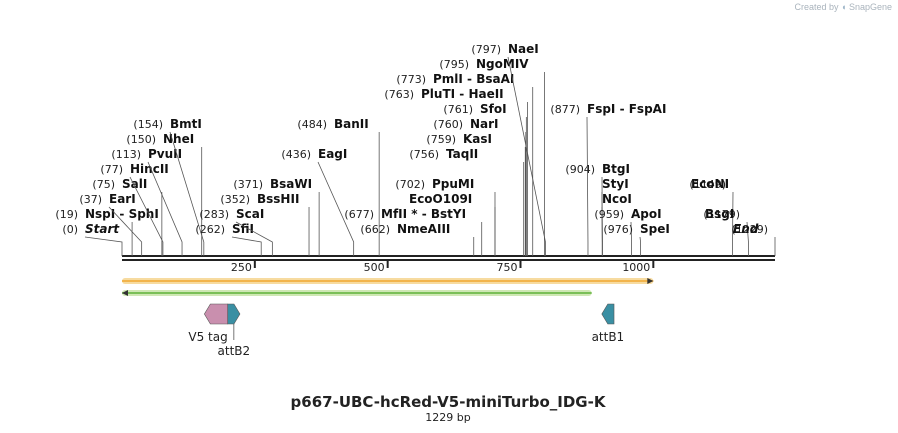  What do you see at coordinates (443, 267) in the screenshot?
I see `bp-ruler: 250 500 750 1000` at bounding box center [443, 267].